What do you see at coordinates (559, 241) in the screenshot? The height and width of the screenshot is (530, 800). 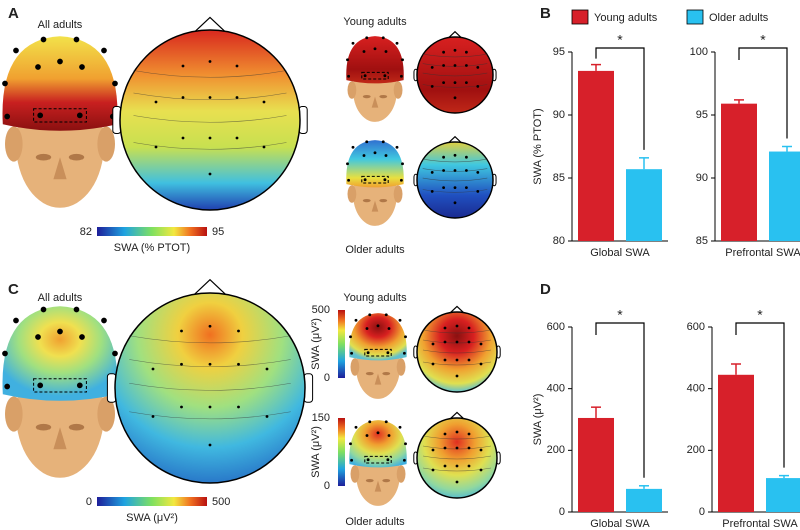 I see `y-tick-label: 80` at bounding box center [559, 241].